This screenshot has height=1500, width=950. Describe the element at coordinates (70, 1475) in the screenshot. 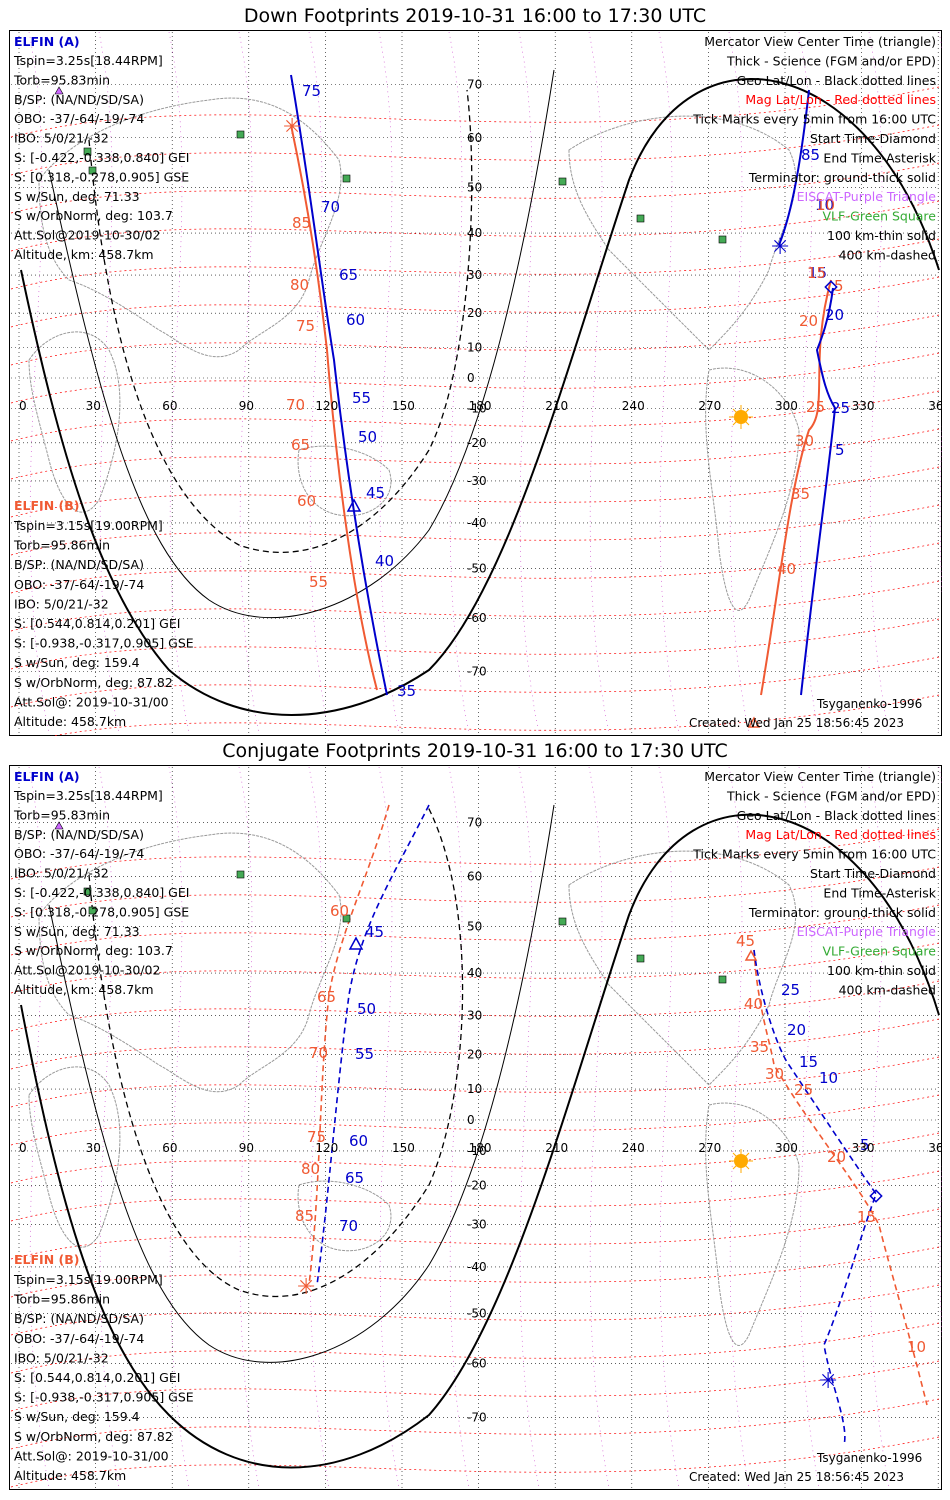

I see `elfin-b-info-line: Altitude: 458.7km` at that location.